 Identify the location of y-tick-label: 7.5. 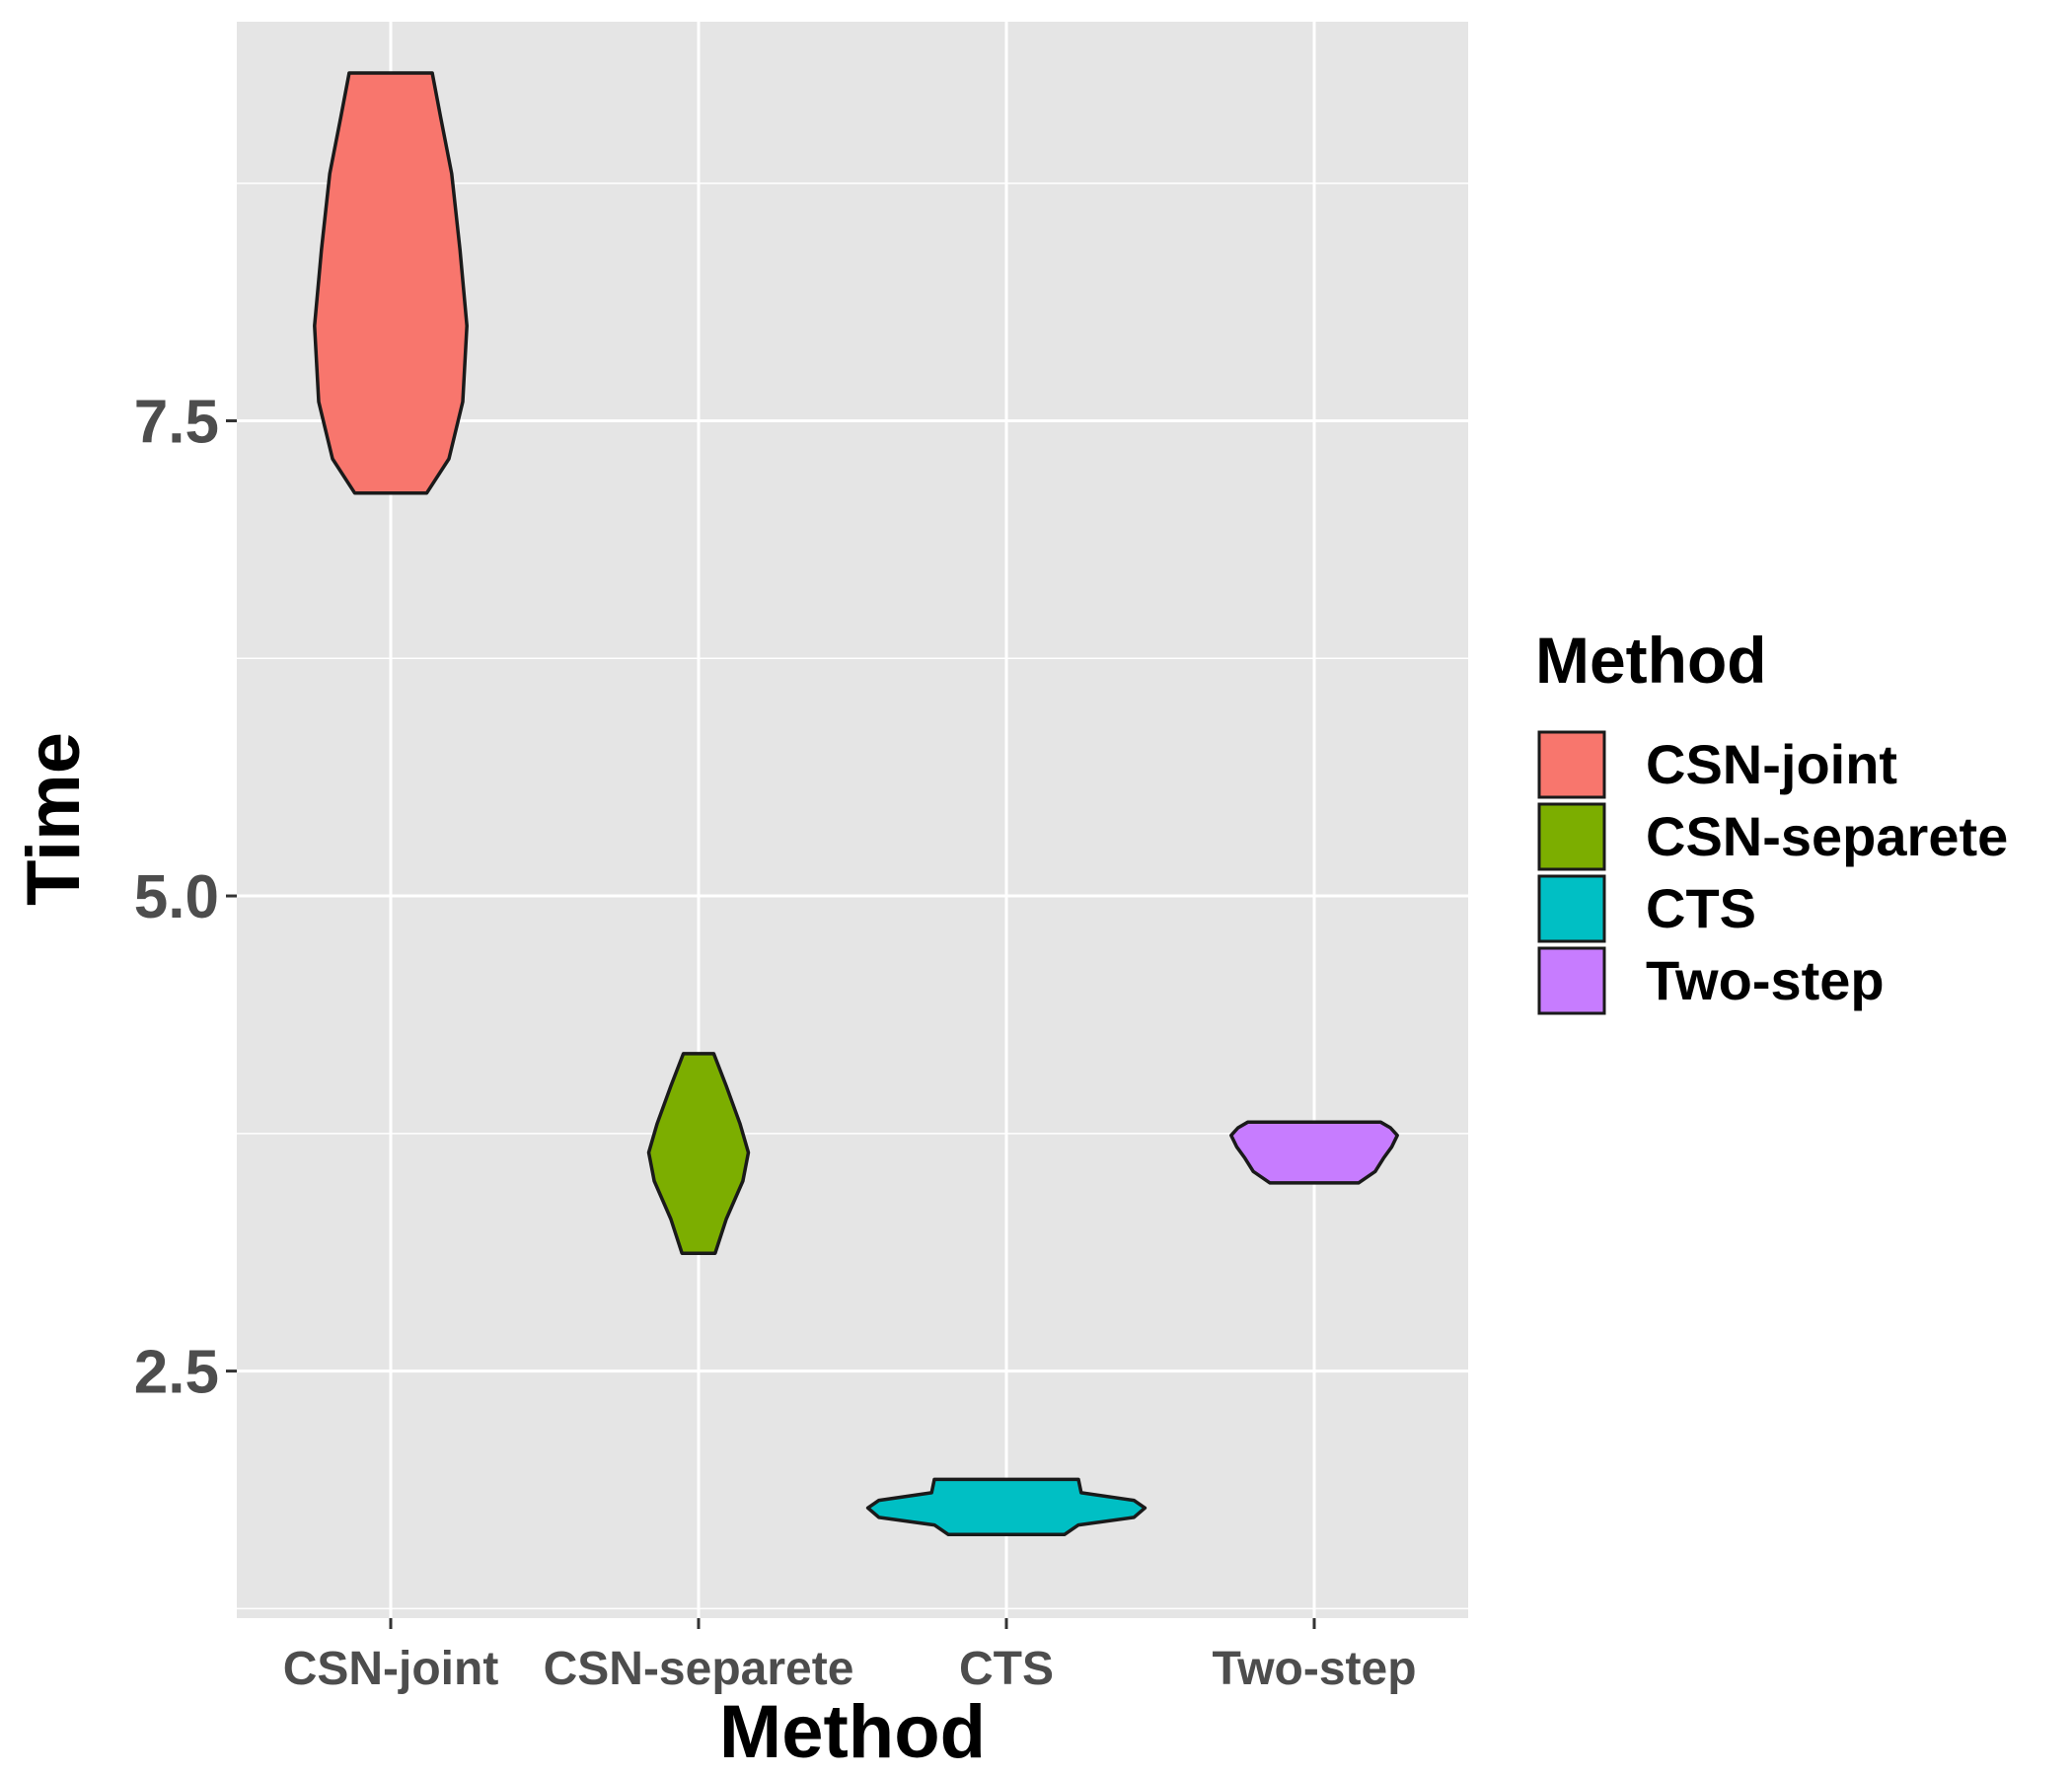
(177, 423).